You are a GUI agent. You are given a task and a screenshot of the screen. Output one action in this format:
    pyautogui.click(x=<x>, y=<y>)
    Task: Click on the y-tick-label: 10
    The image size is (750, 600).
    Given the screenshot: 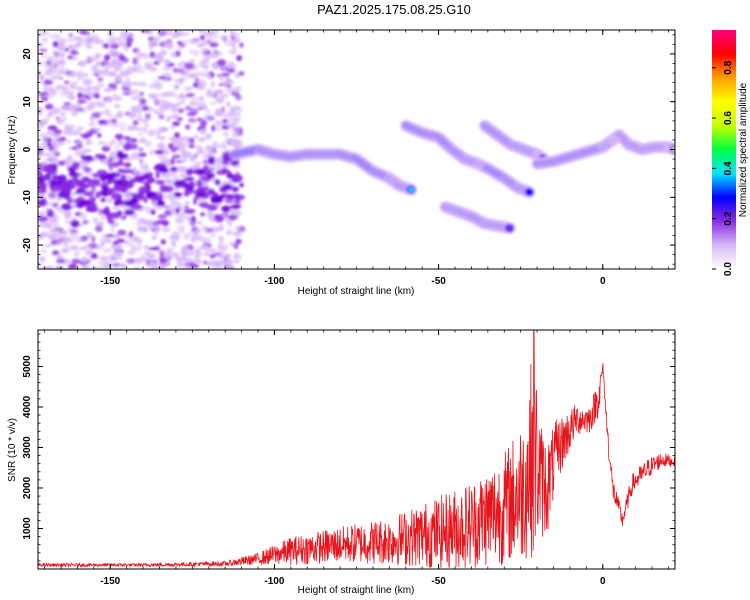 What is the action you would take?
    pyautogui.click(x=27, y=102)
    